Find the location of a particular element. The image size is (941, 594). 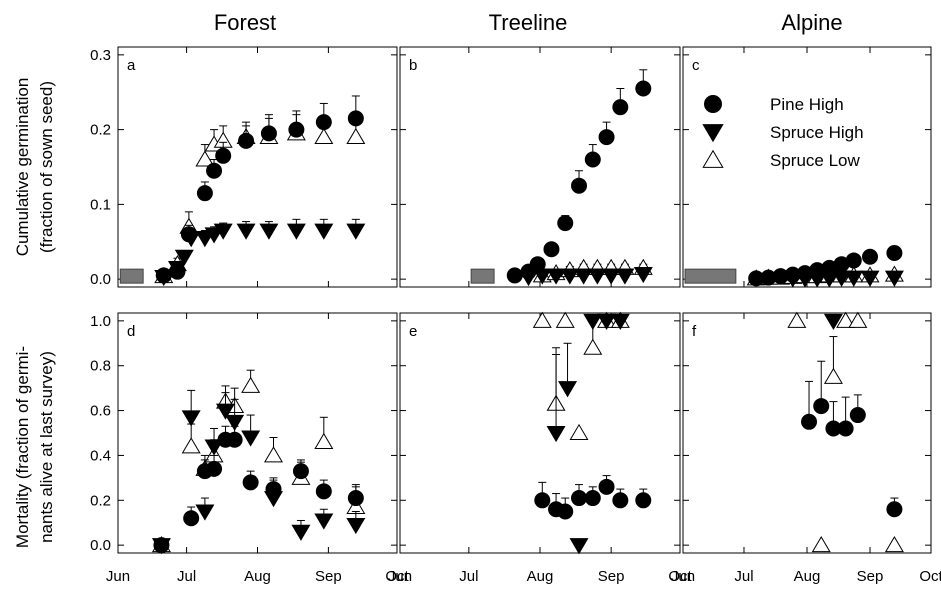

y-tick-label: 0.6 is located at coordinates (100, 411).